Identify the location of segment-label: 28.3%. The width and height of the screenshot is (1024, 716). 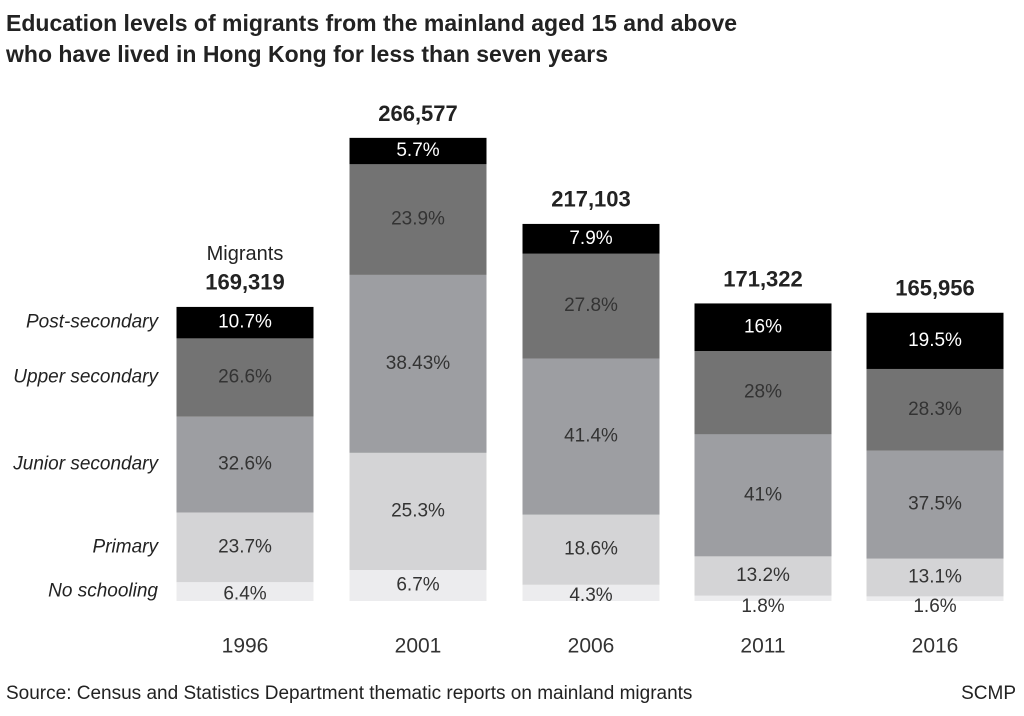
(935, 409).